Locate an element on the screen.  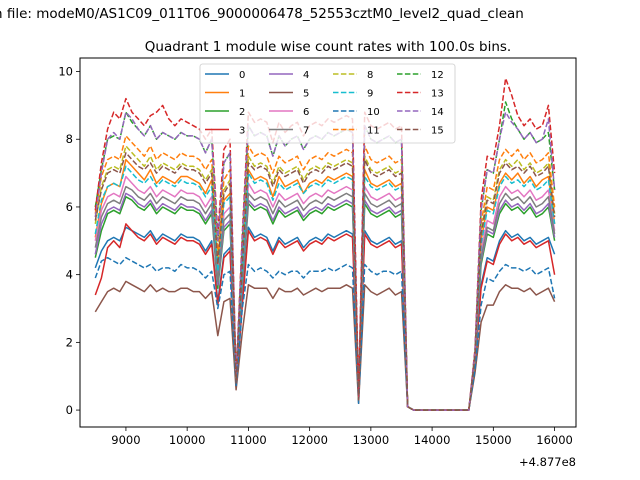
legend-label-1: 1 is located at coordinates (242, 94).